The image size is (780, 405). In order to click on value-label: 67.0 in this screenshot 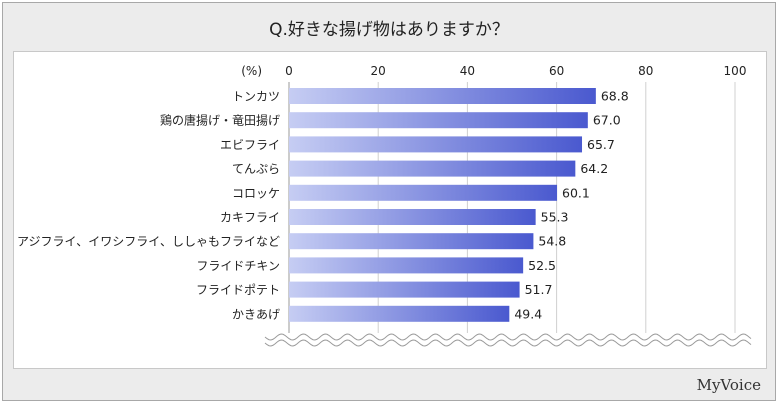, I will do `click(607, 120)`.